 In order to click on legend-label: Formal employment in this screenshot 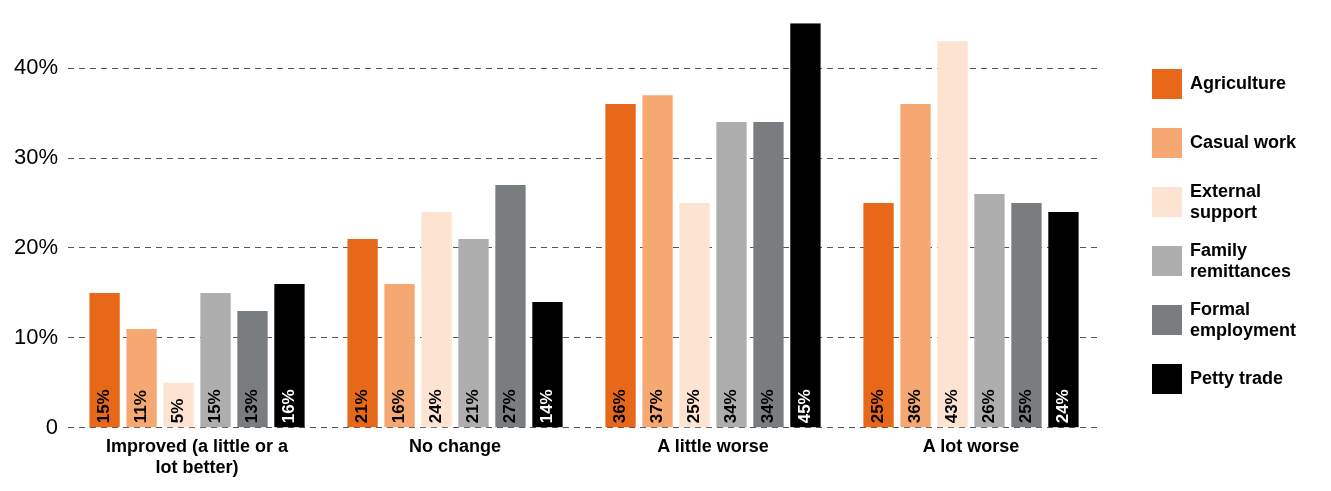, I will do `click(1244, 319)`.